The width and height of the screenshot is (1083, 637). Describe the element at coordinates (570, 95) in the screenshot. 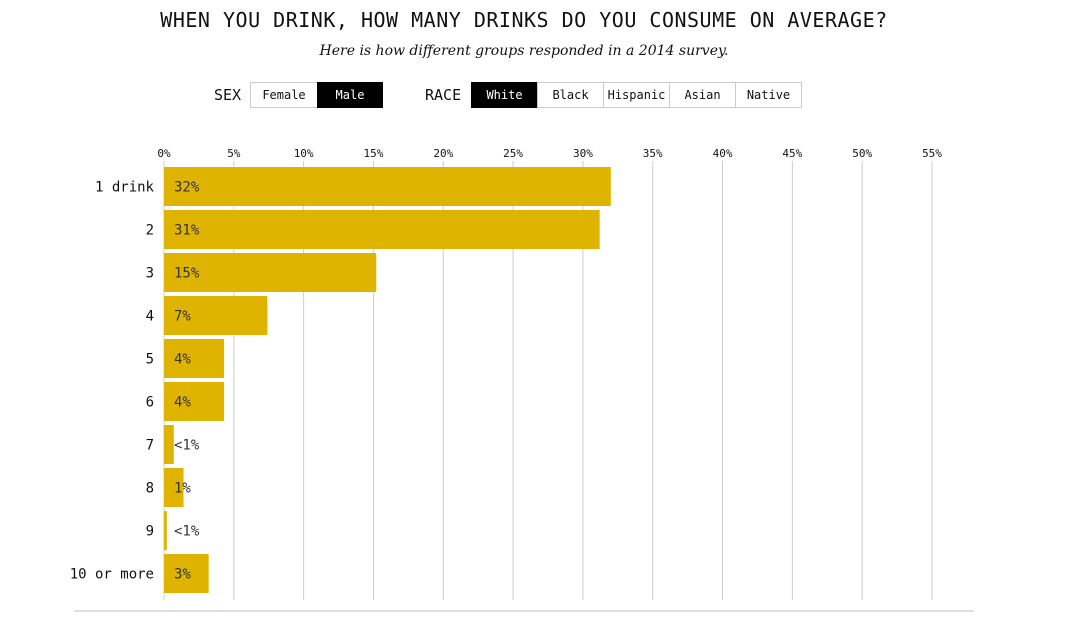

I see `race-option-black: Black` at that location.